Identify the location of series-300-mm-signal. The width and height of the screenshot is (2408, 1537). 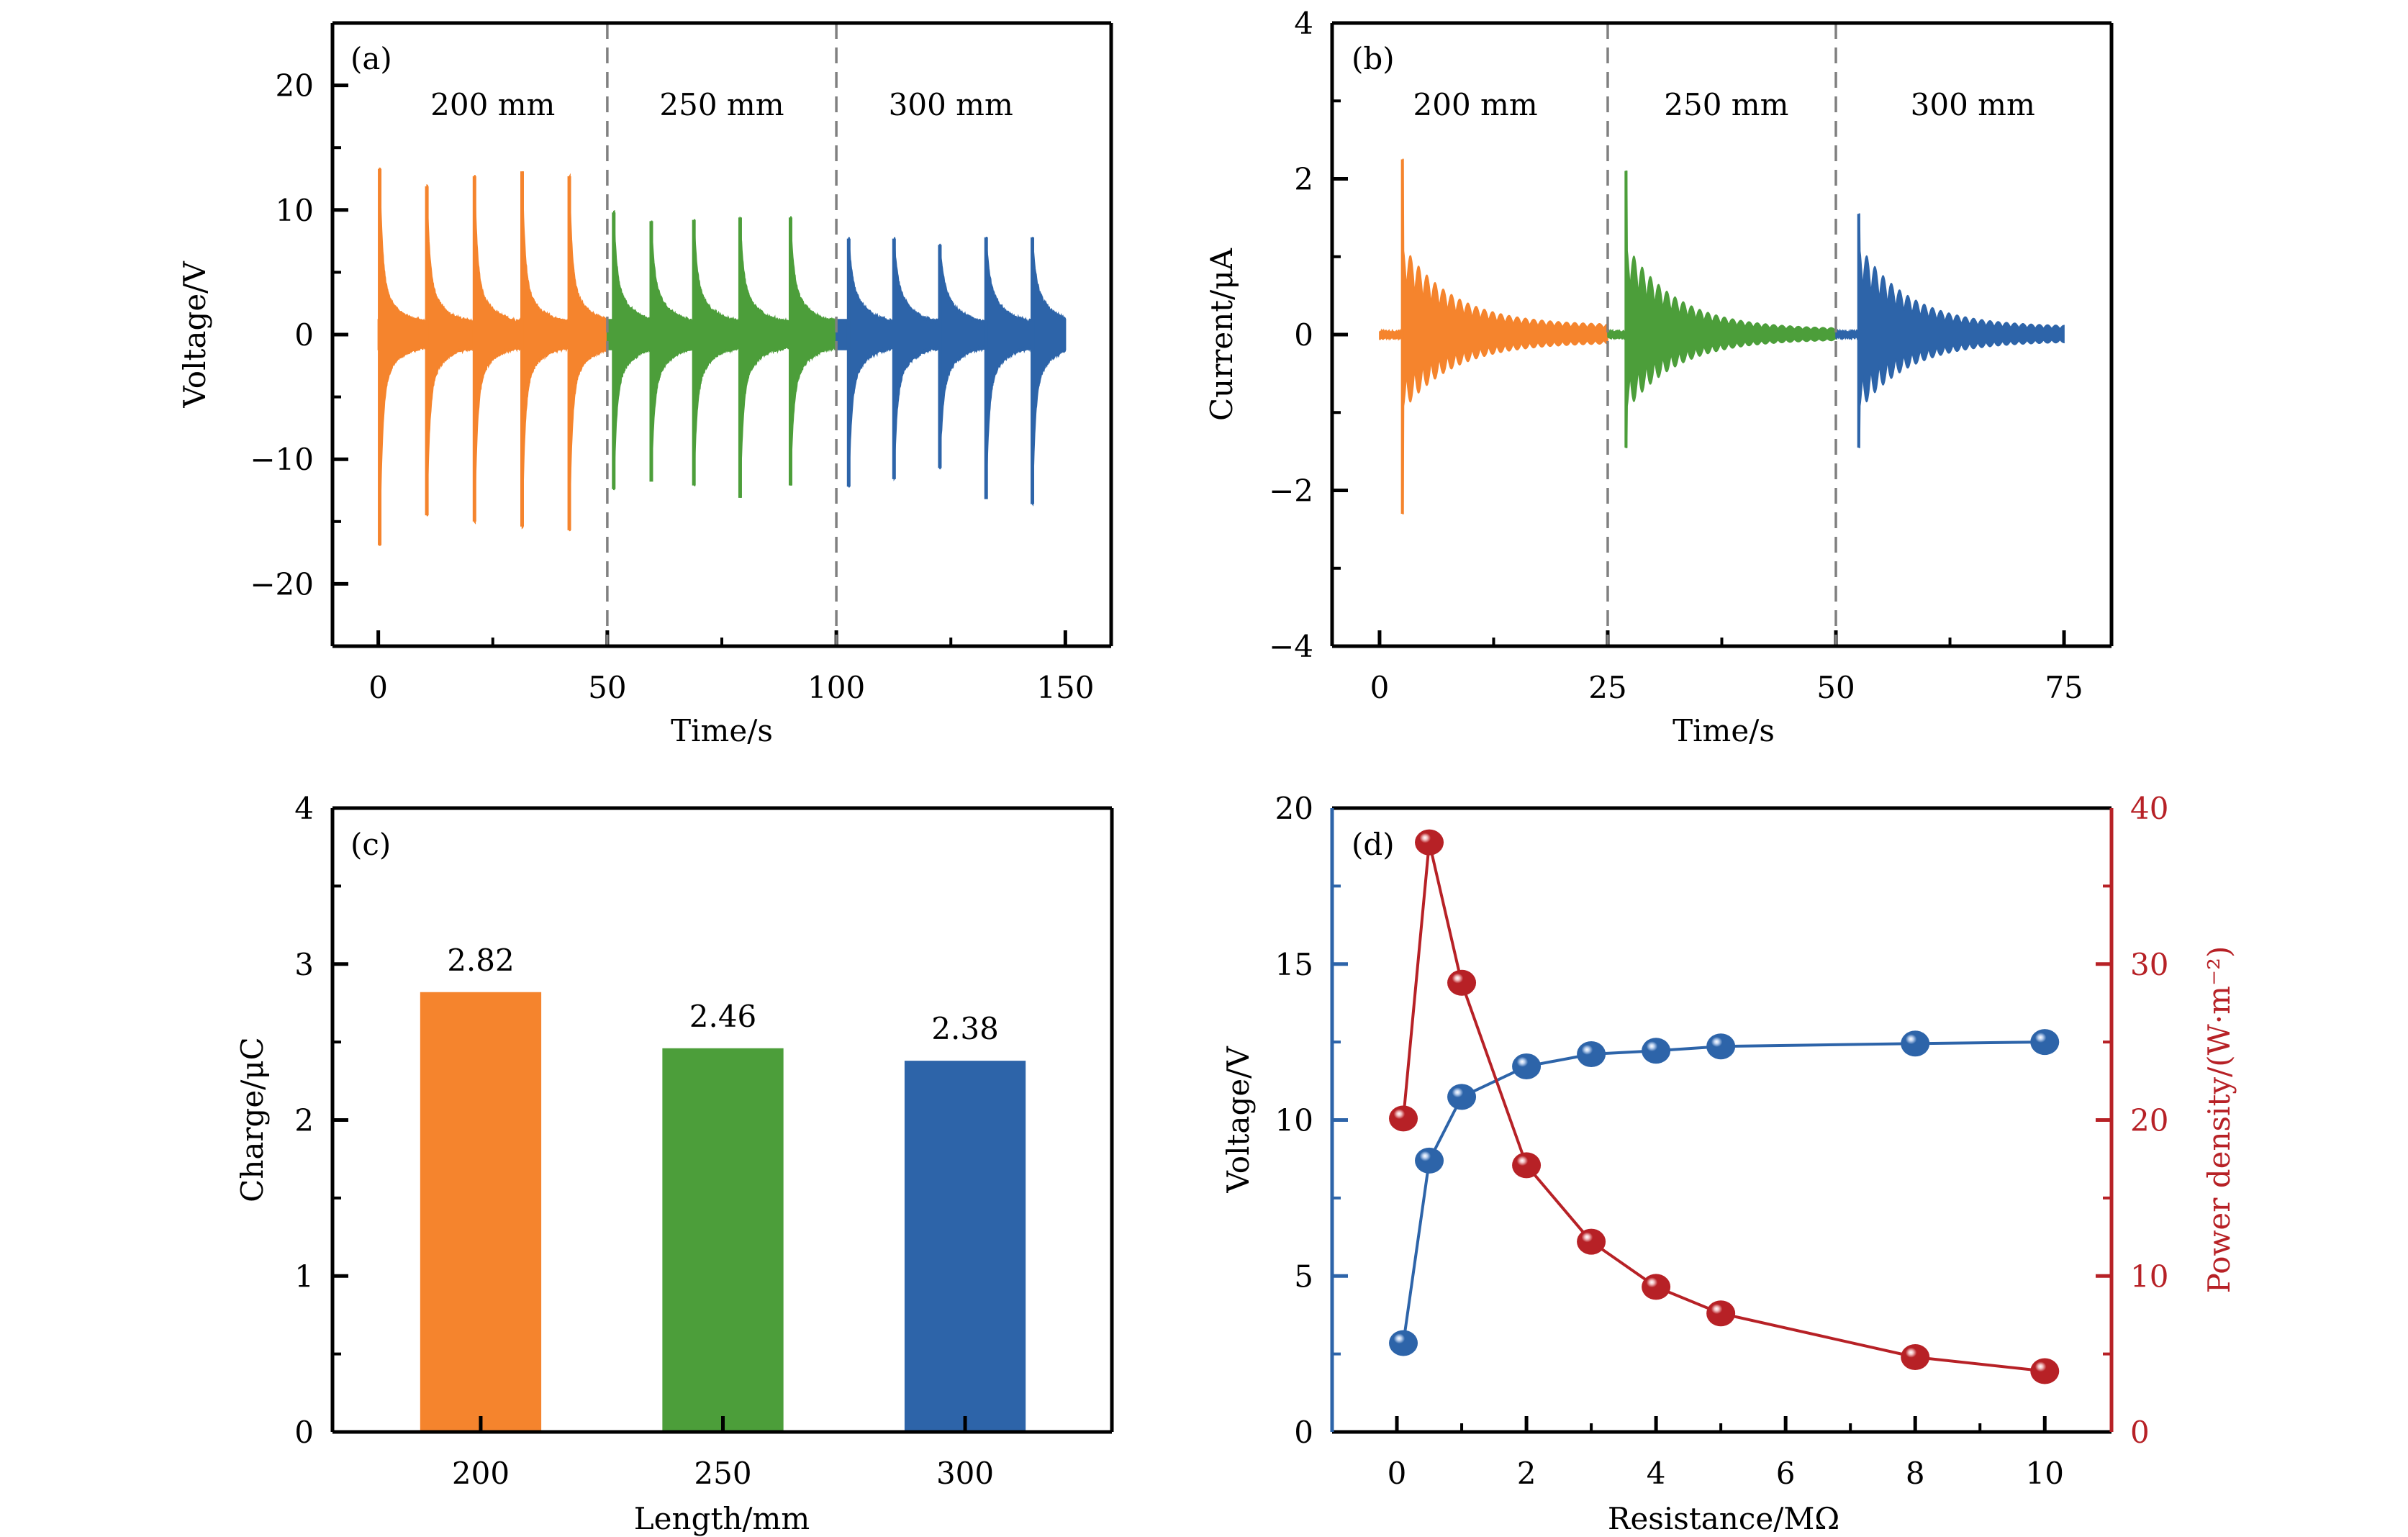
(951, 371).